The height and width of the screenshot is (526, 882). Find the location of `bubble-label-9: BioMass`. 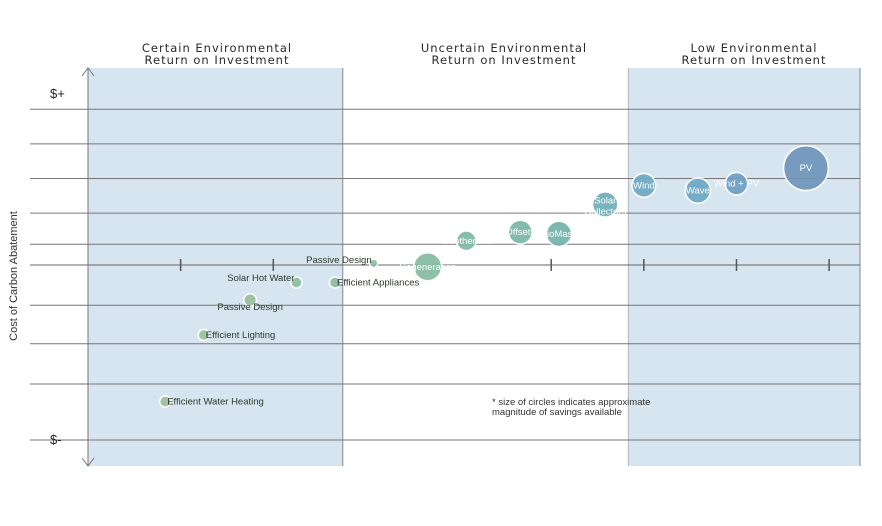

bubble-label-9: BioMass is located at coordinates (559, 234).